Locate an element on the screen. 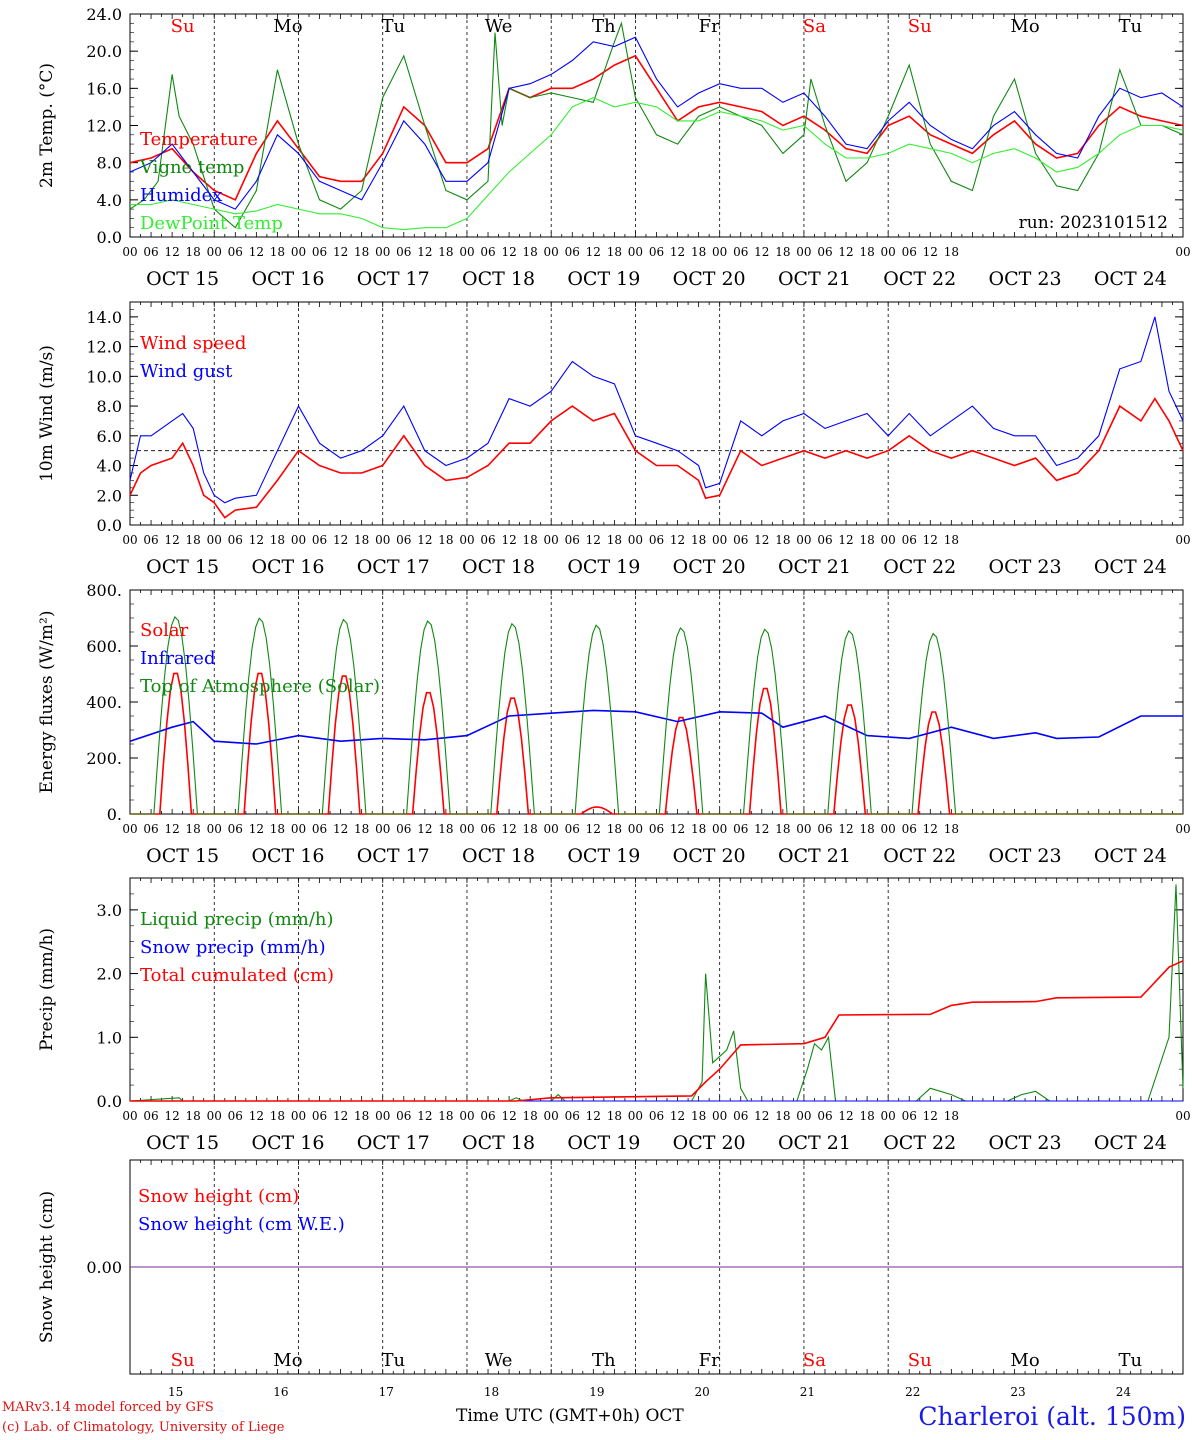  weekday-label-top: We is located at coordinates (499, 26).